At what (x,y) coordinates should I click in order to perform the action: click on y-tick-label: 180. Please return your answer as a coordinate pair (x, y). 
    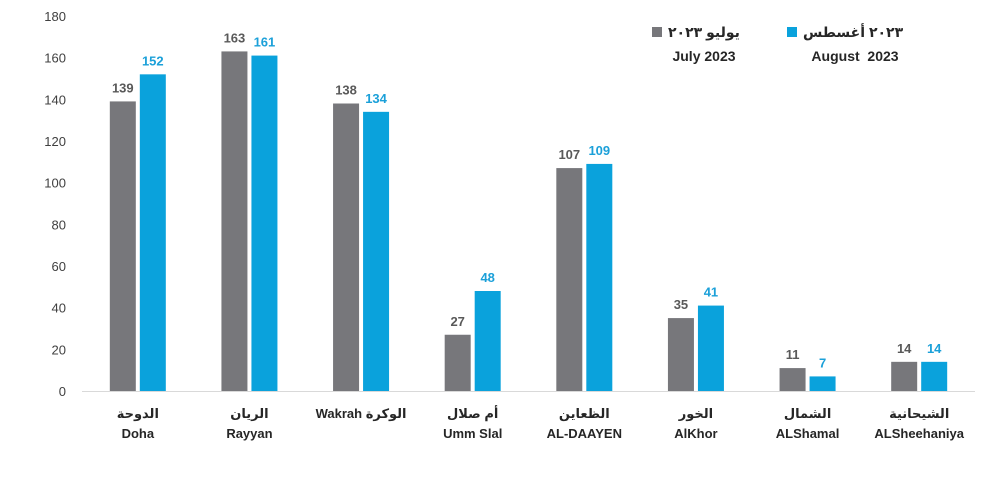
    Looking at the image, I should click on (55, 16).